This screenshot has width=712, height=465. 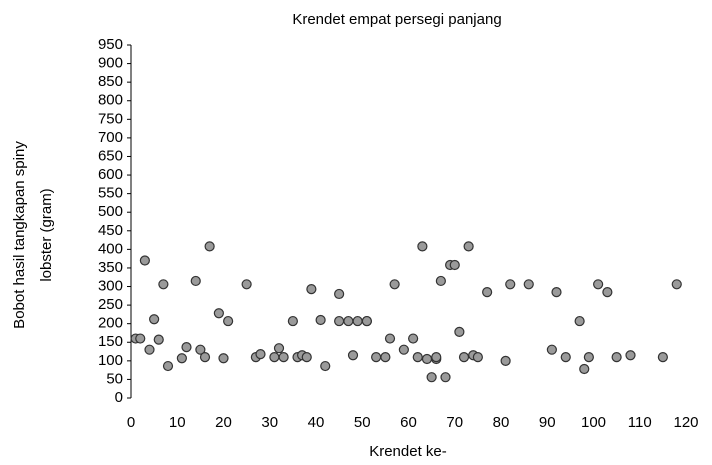 What do you see at coordinates (110, 211) in the screenshot?
I see `y-tick-label: 500` at bounding box center [110, 211].